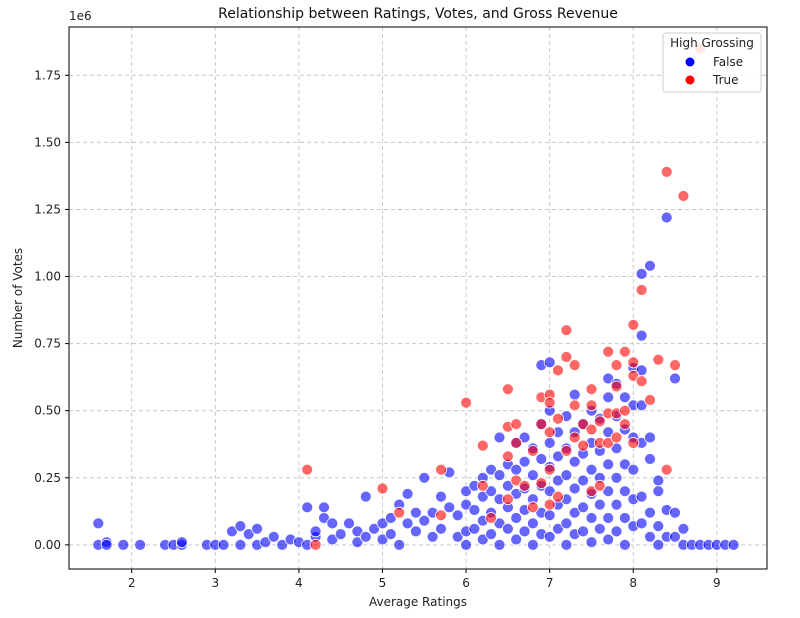 Image resolution: width=800 pixels, height=618 pixels. Describe the element at coordinates (47, 142) in the screenshot. I see `y-tick-label: 1.50` at that location.